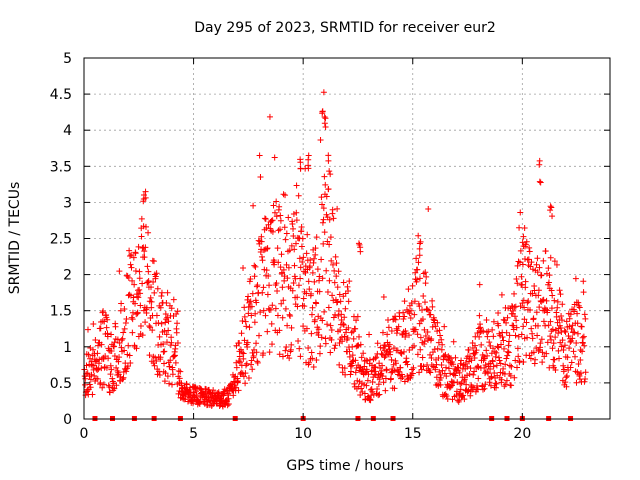 The height and width of the screenshot is (480, 640). What do you see at coordinates (303, 434) in the screenshot?
I see `x-tick-label: 10` at bounding box center [303, 434].